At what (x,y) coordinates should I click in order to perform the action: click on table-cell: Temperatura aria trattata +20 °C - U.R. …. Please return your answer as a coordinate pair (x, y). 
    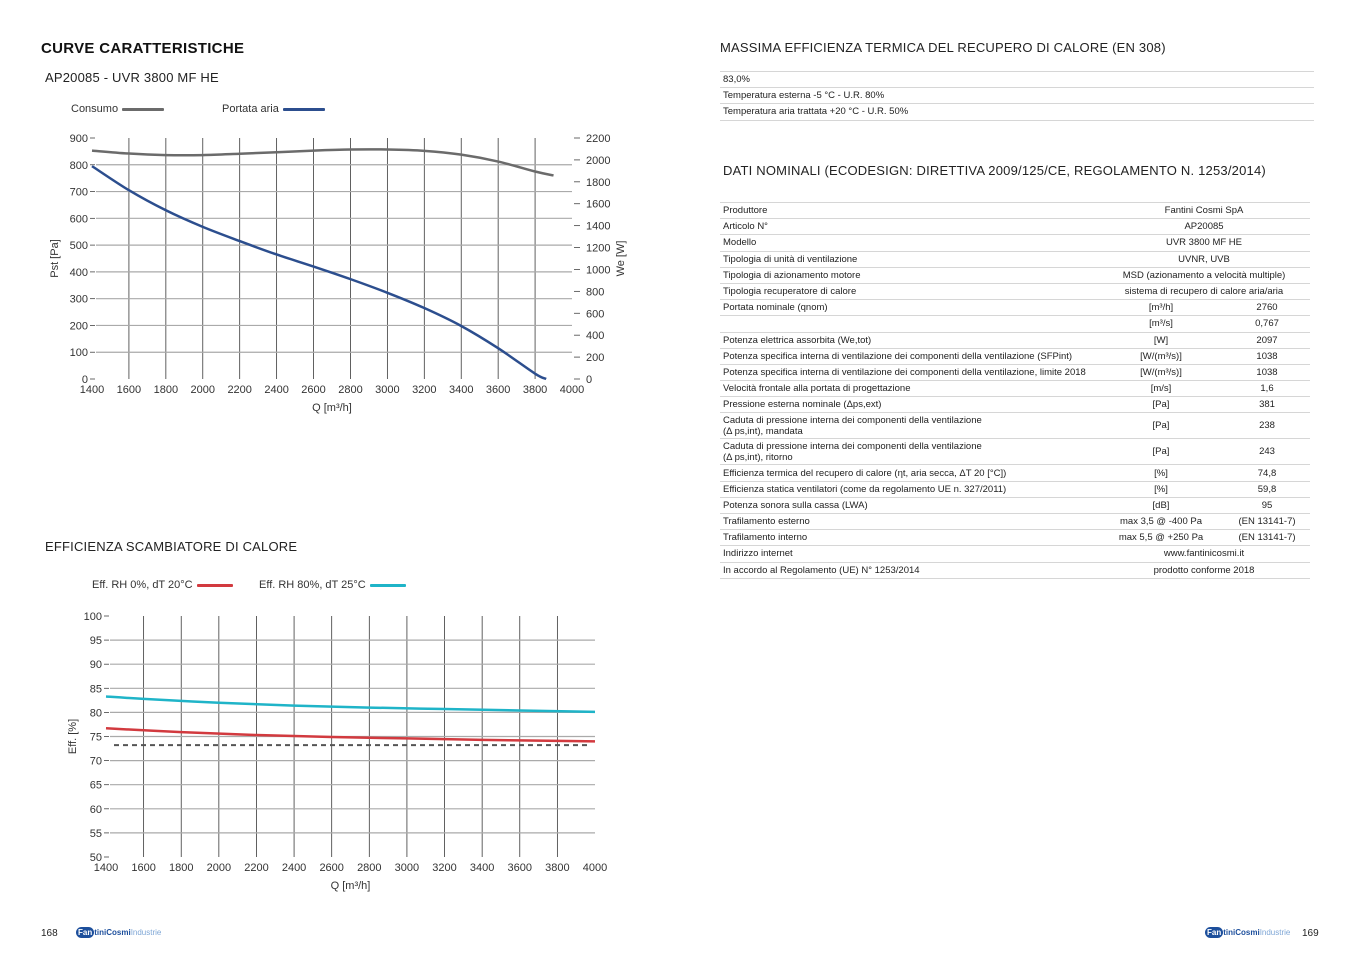
    Looking at the image, I should click on (1017, 112).